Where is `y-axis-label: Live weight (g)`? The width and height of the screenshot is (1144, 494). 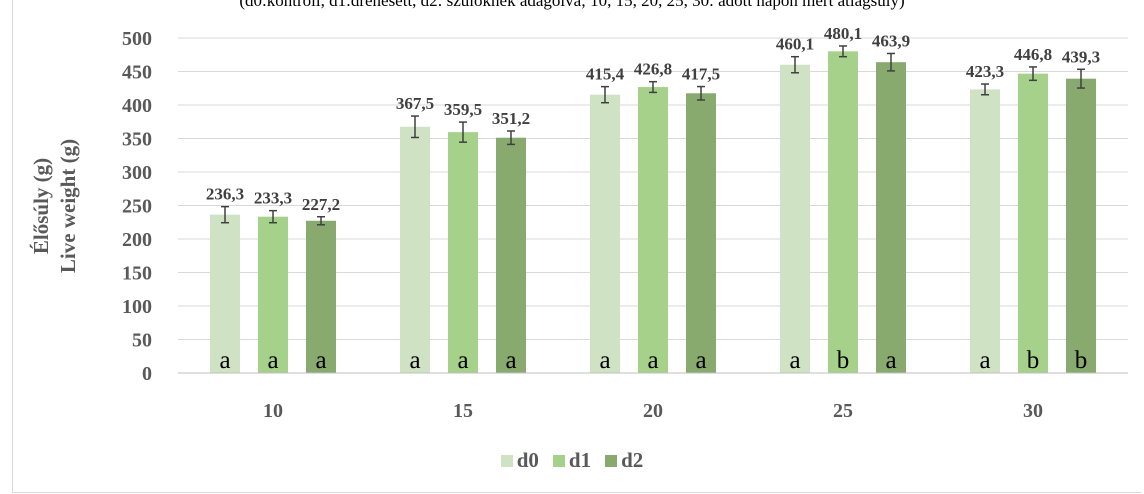 y-axis-label: Live weight (g) is located at coordinates (68, 206).